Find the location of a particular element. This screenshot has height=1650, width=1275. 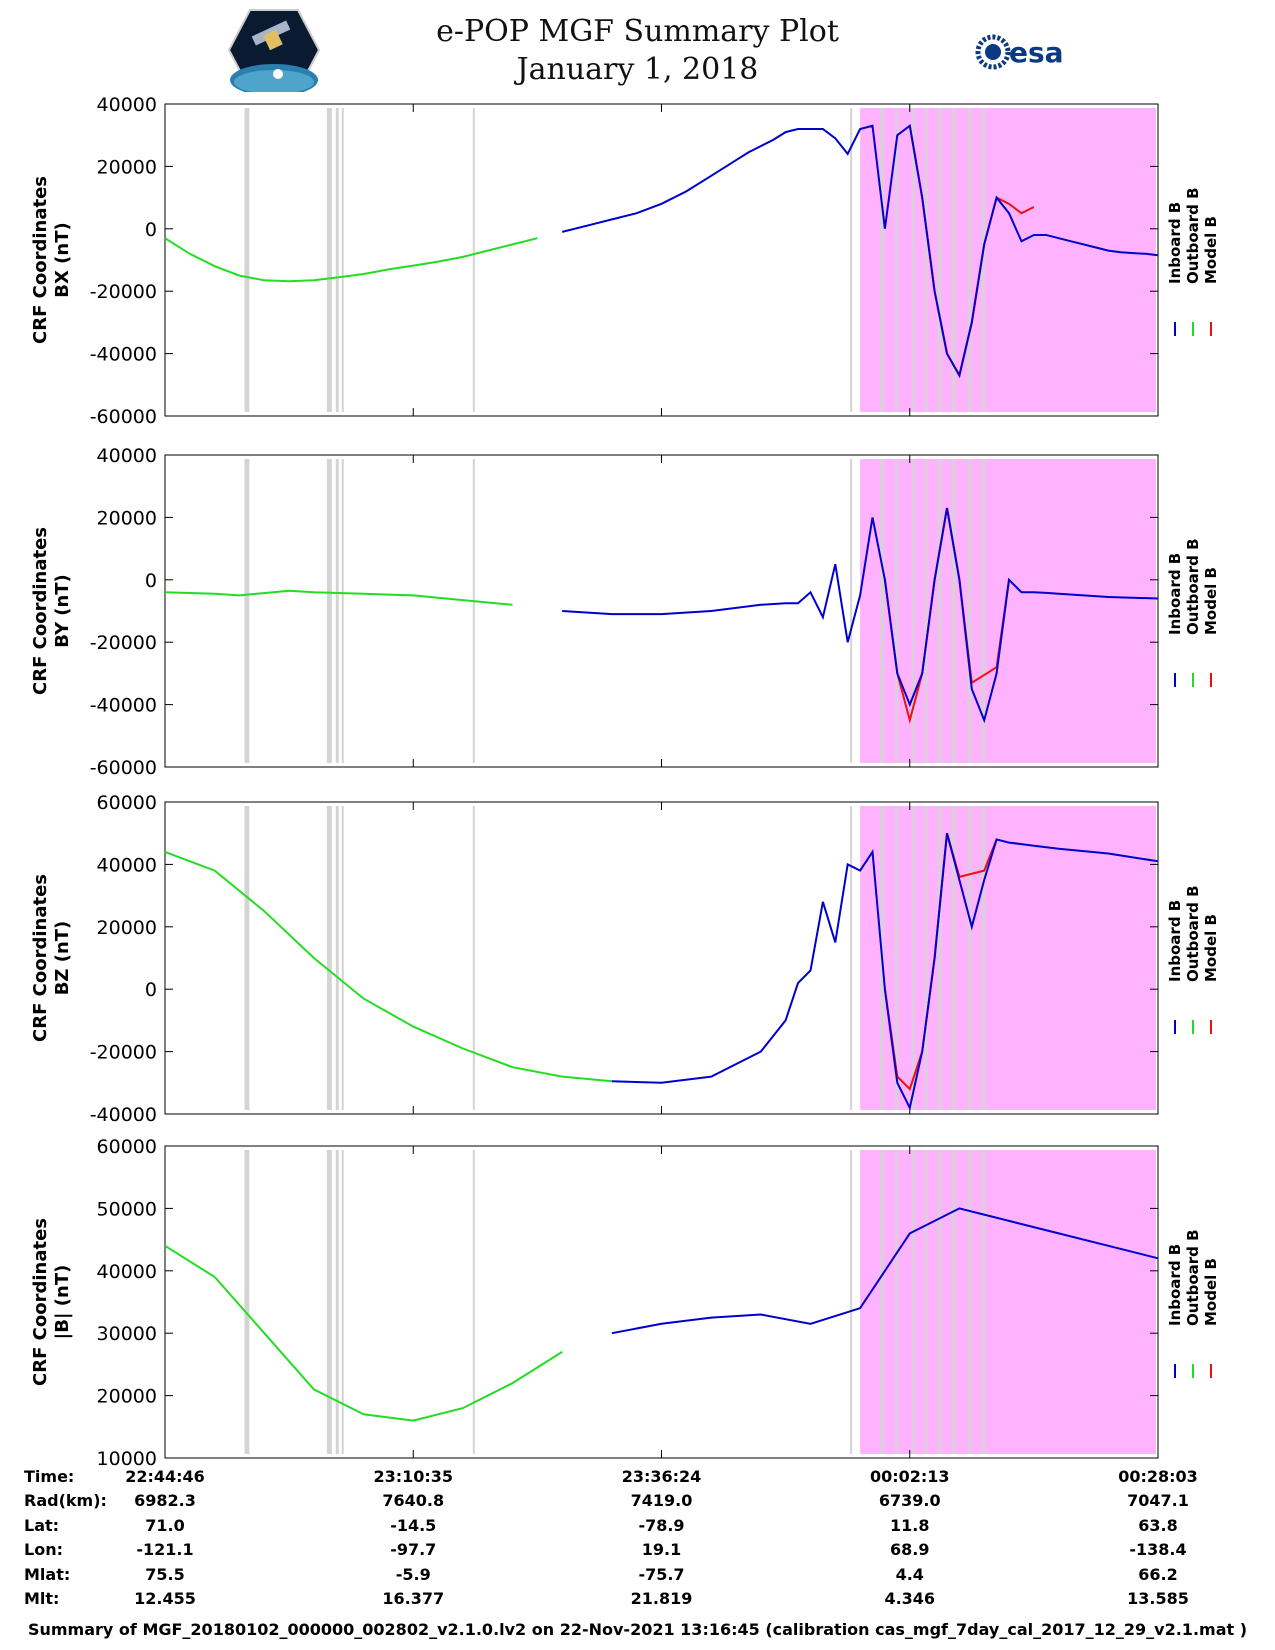

info-value: 12.455 is located at coordinates (165, 1598).